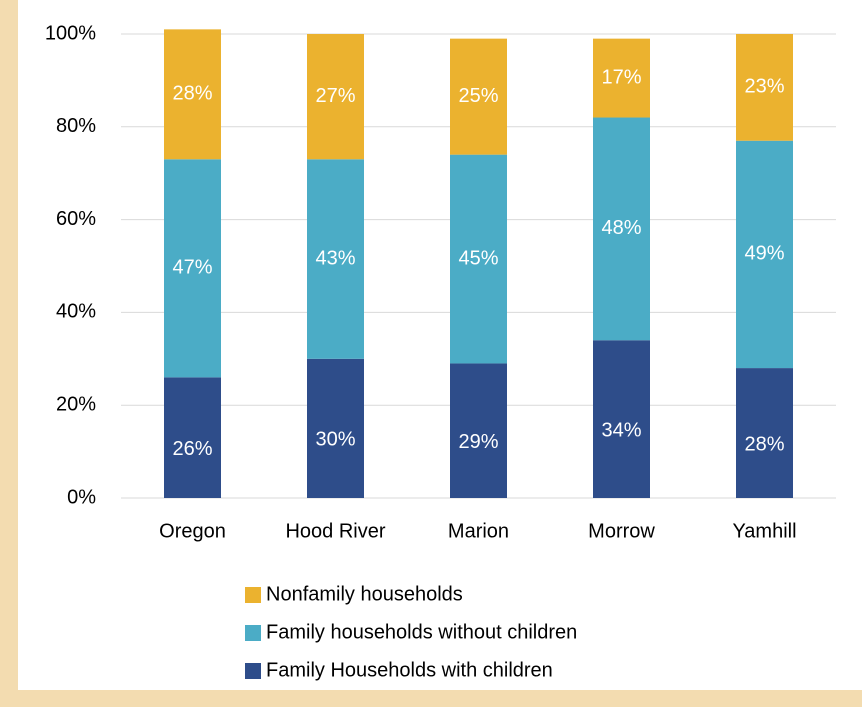 Image resolution: width=862 pixels, height=707 pixels. What do you see at coordinates (192, 449) in the screenshot?
I see `data-label: 26%` at bounding box center [192, 449].